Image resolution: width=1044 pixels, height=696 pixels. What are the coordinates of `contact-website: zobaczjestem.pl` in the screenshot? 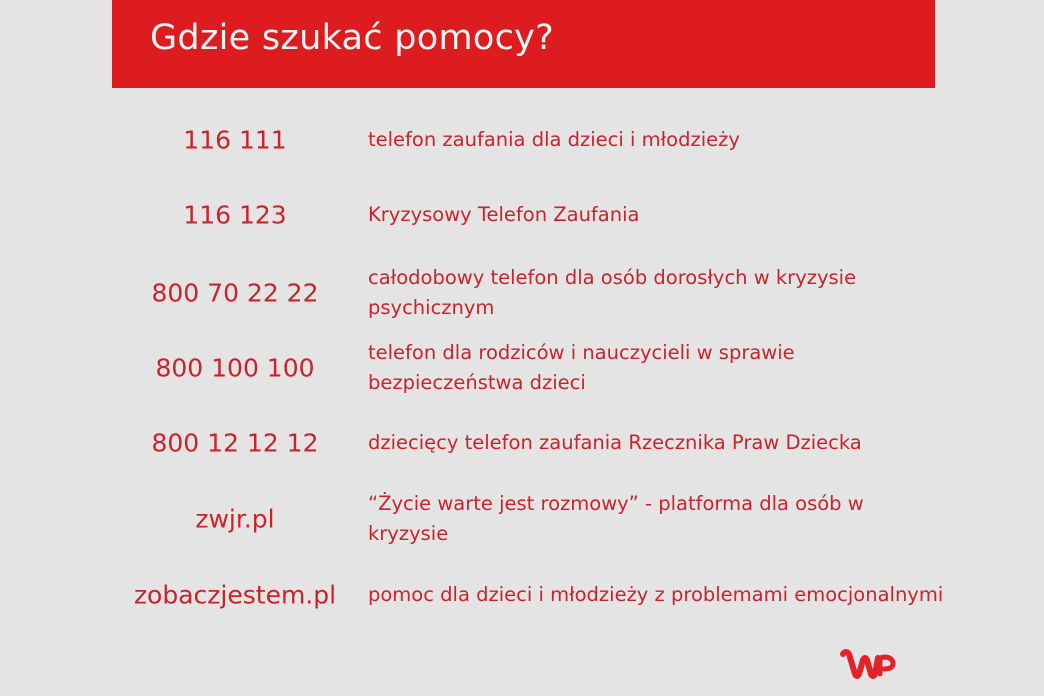 It's located at (235, 595).